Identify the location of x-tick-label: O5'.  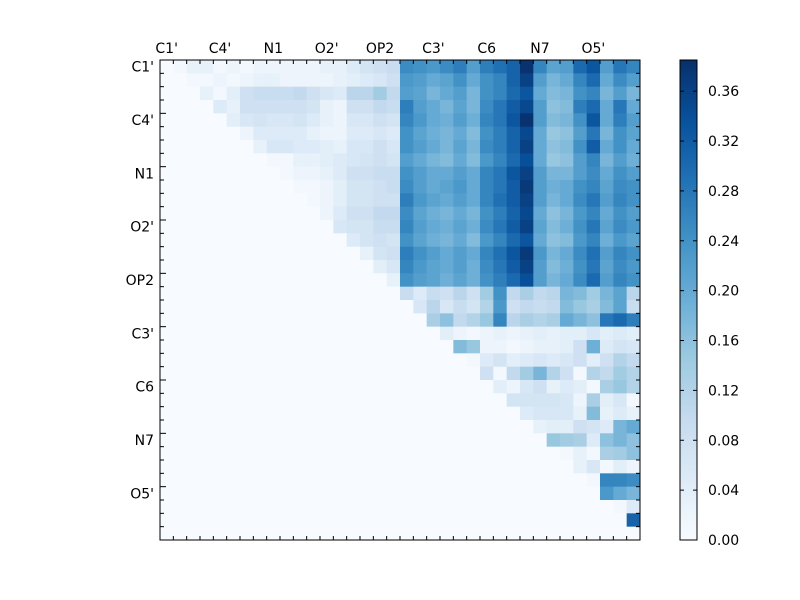
(593, 49).